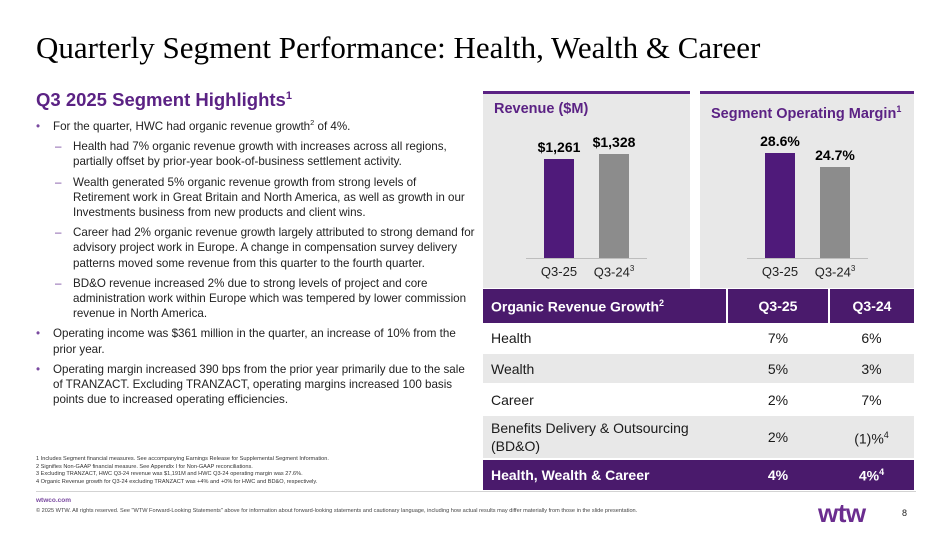 This screenshot has width=949, height=534. Describe the element at coordinates (476, 491) in the screenshot. I see `footer-divider` at that location.